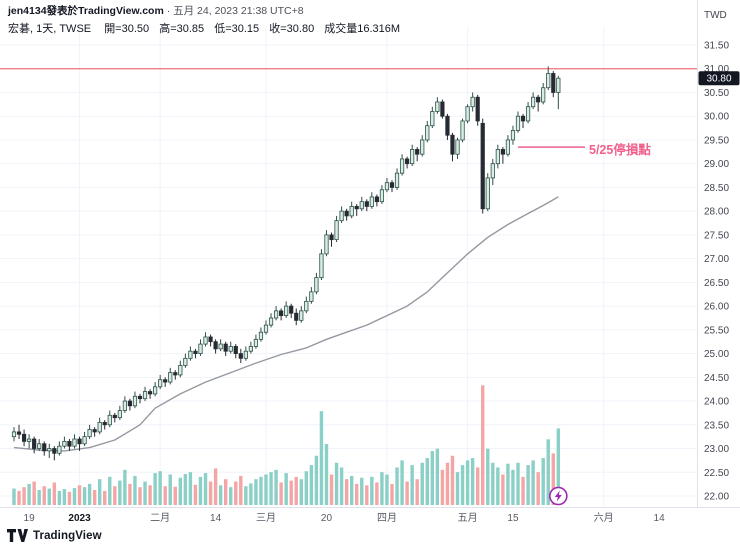  What do you see at coordinates (716, 497) in the screenshot?
I see `svg-text: 22.00` at bounding box center [716, 497].